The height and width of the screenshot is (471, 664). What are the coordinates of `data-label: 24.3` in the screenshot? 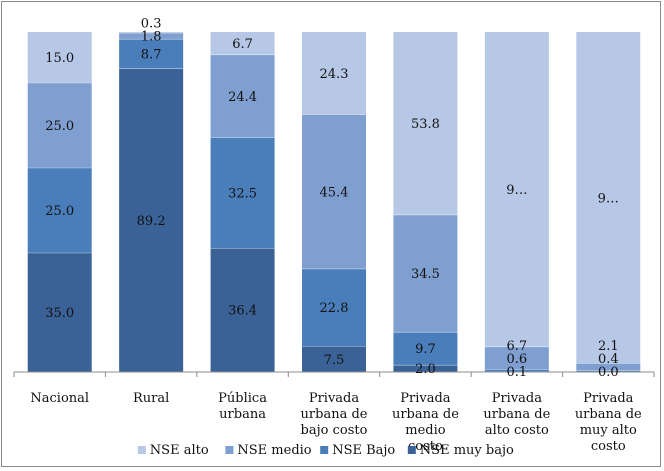 It's located at (334, 74).